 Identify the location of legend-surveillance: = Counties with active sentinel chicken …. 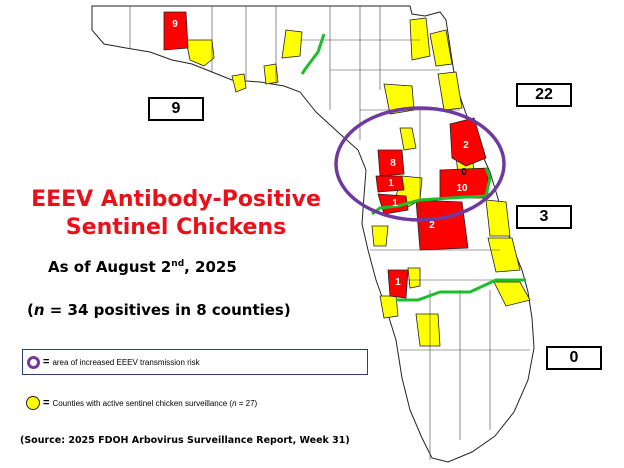
(141, 403).